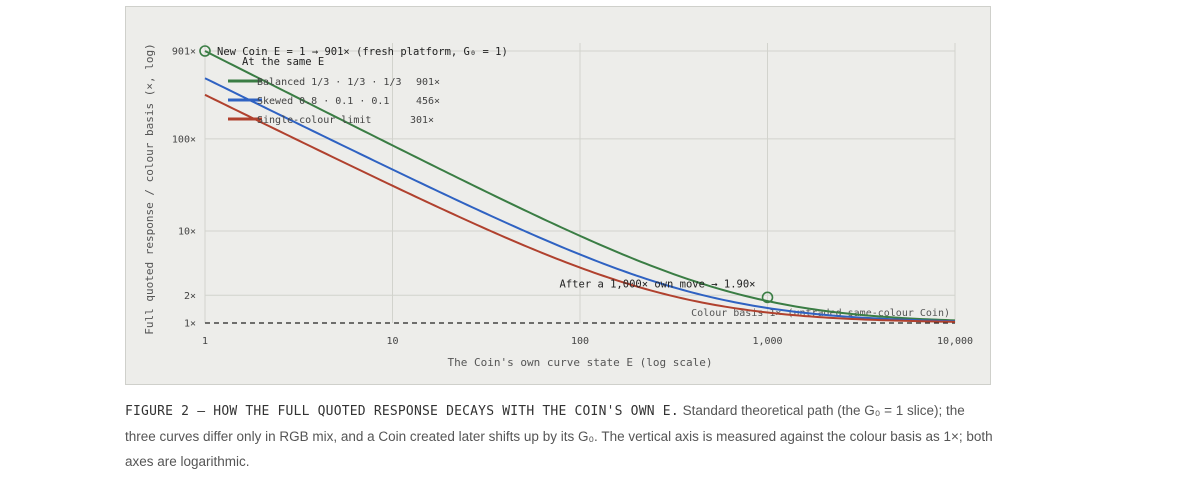 This screenshot has width=1200, height=489. I want to click on x-tick-label: 1,000, so click(767, 341).